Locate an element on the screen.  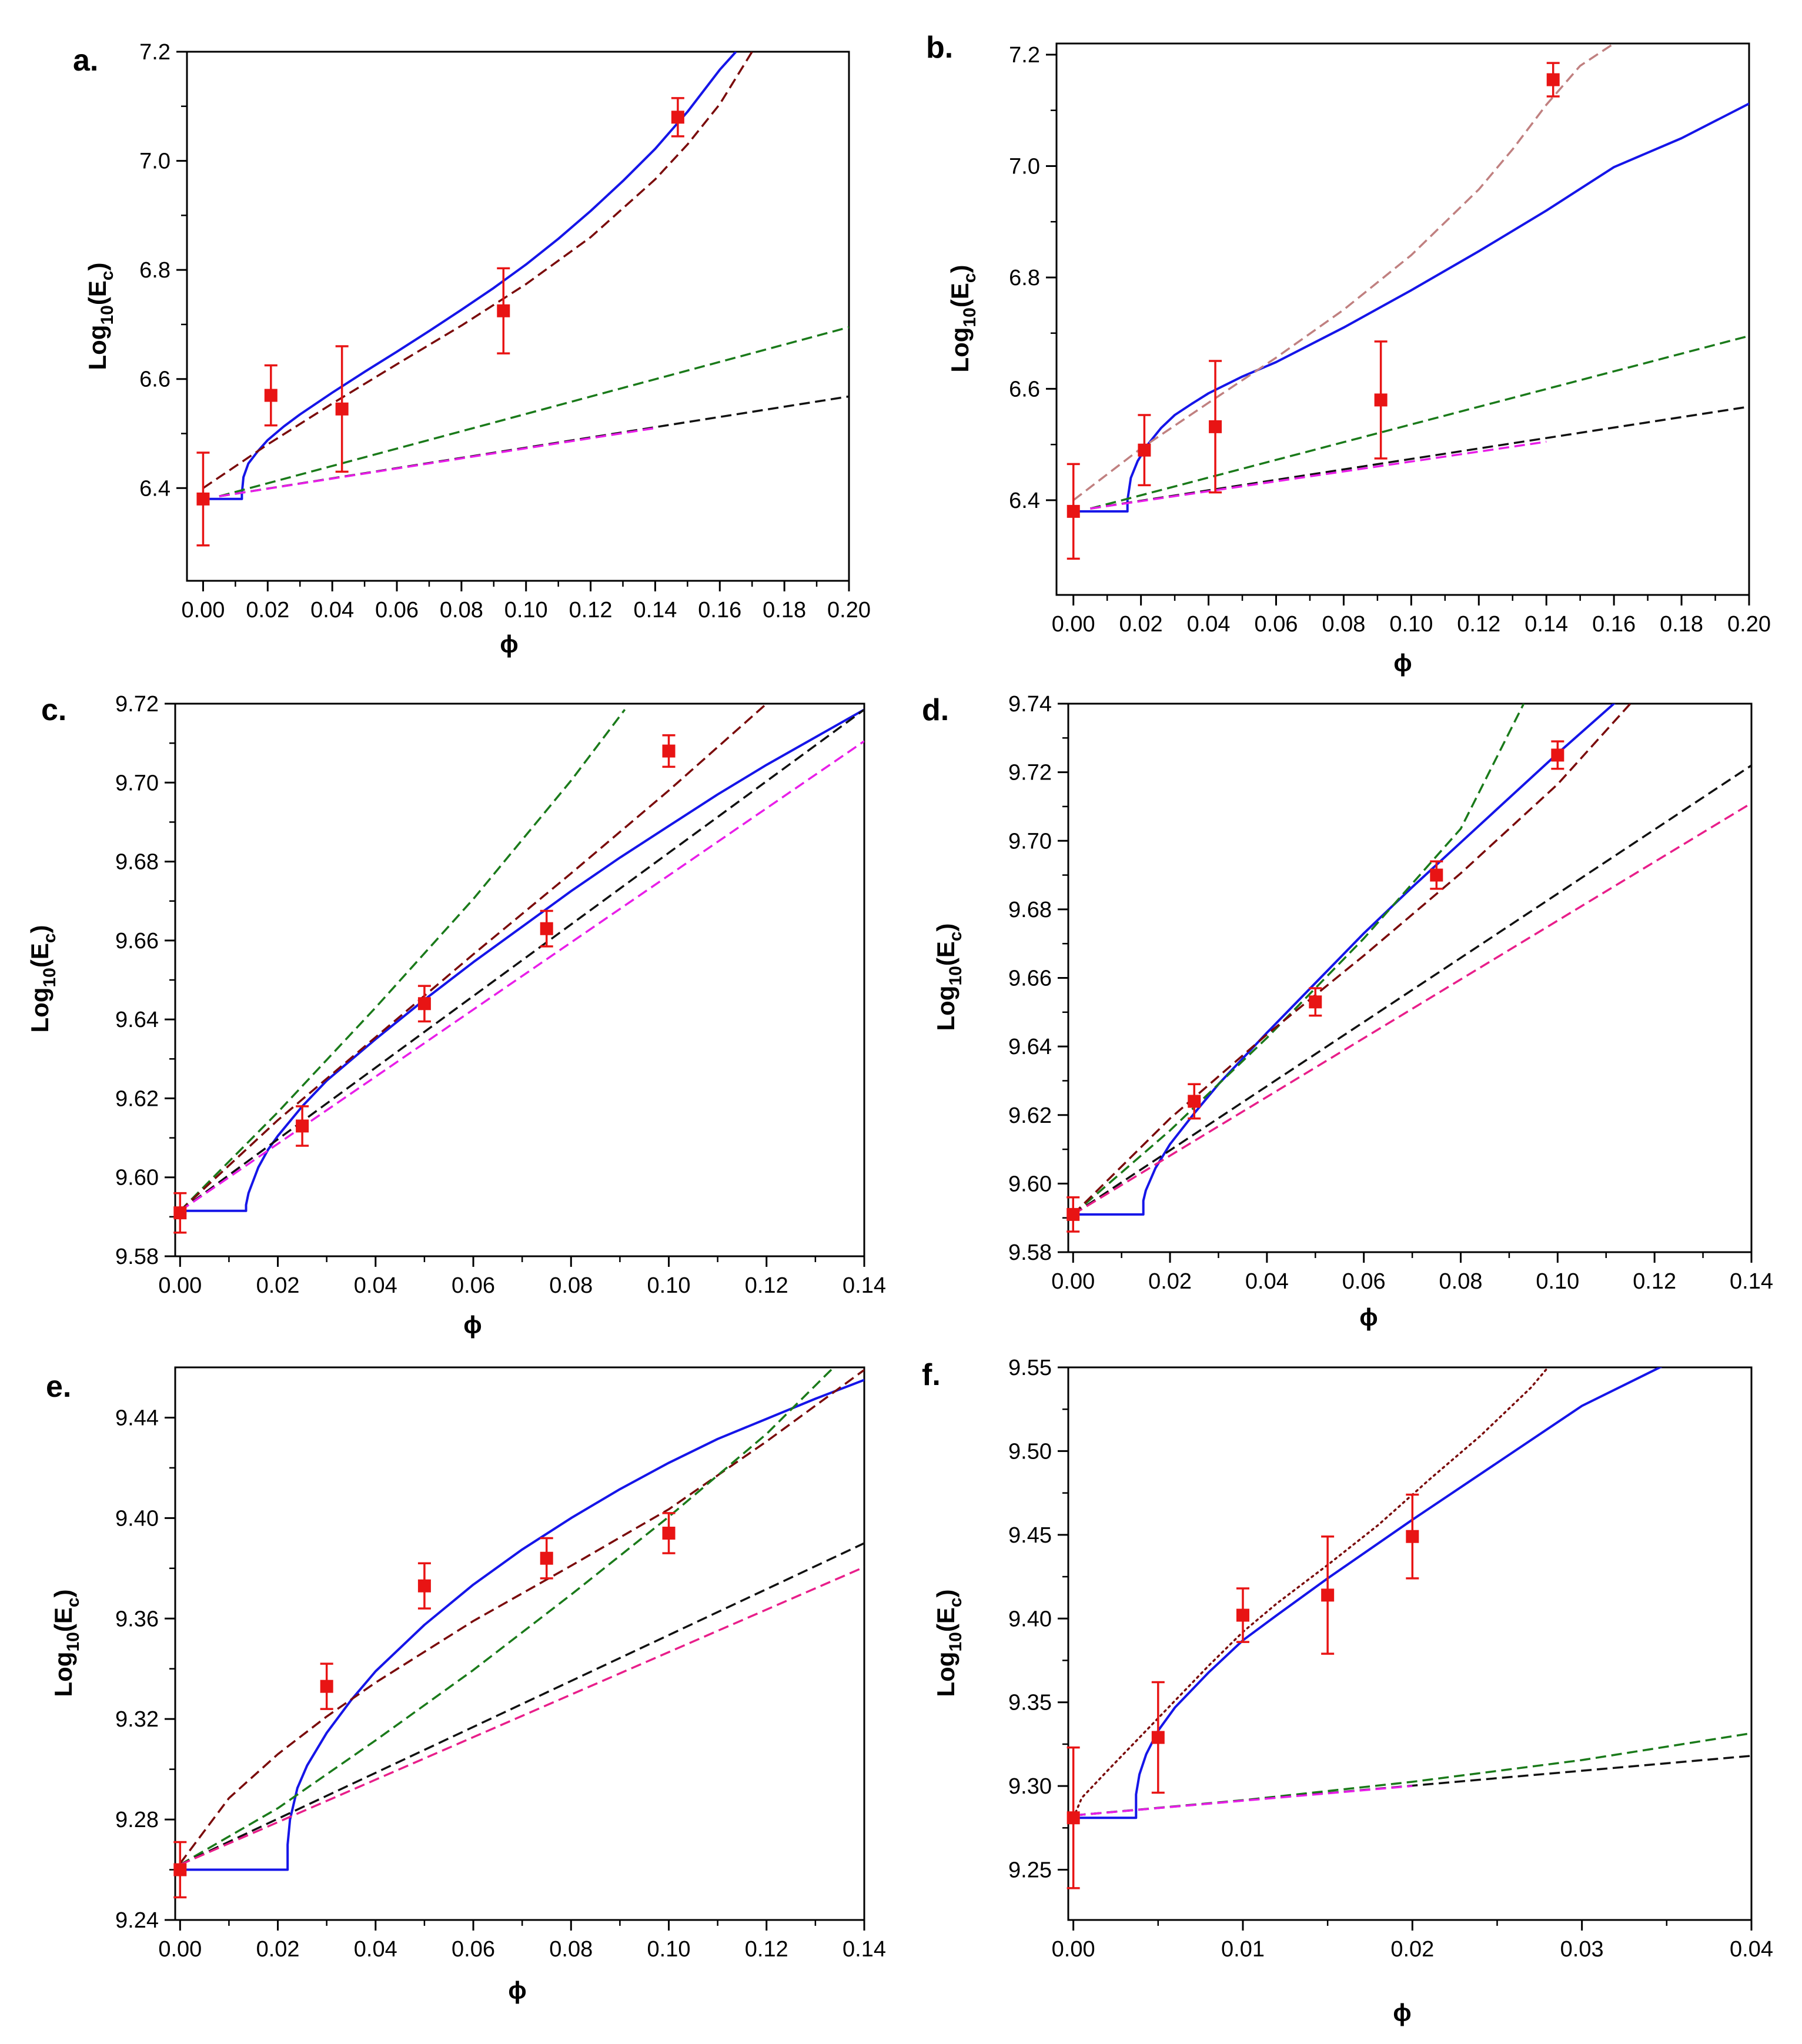
y-tick-label: 9.68 is located at coordinates (137, 863).